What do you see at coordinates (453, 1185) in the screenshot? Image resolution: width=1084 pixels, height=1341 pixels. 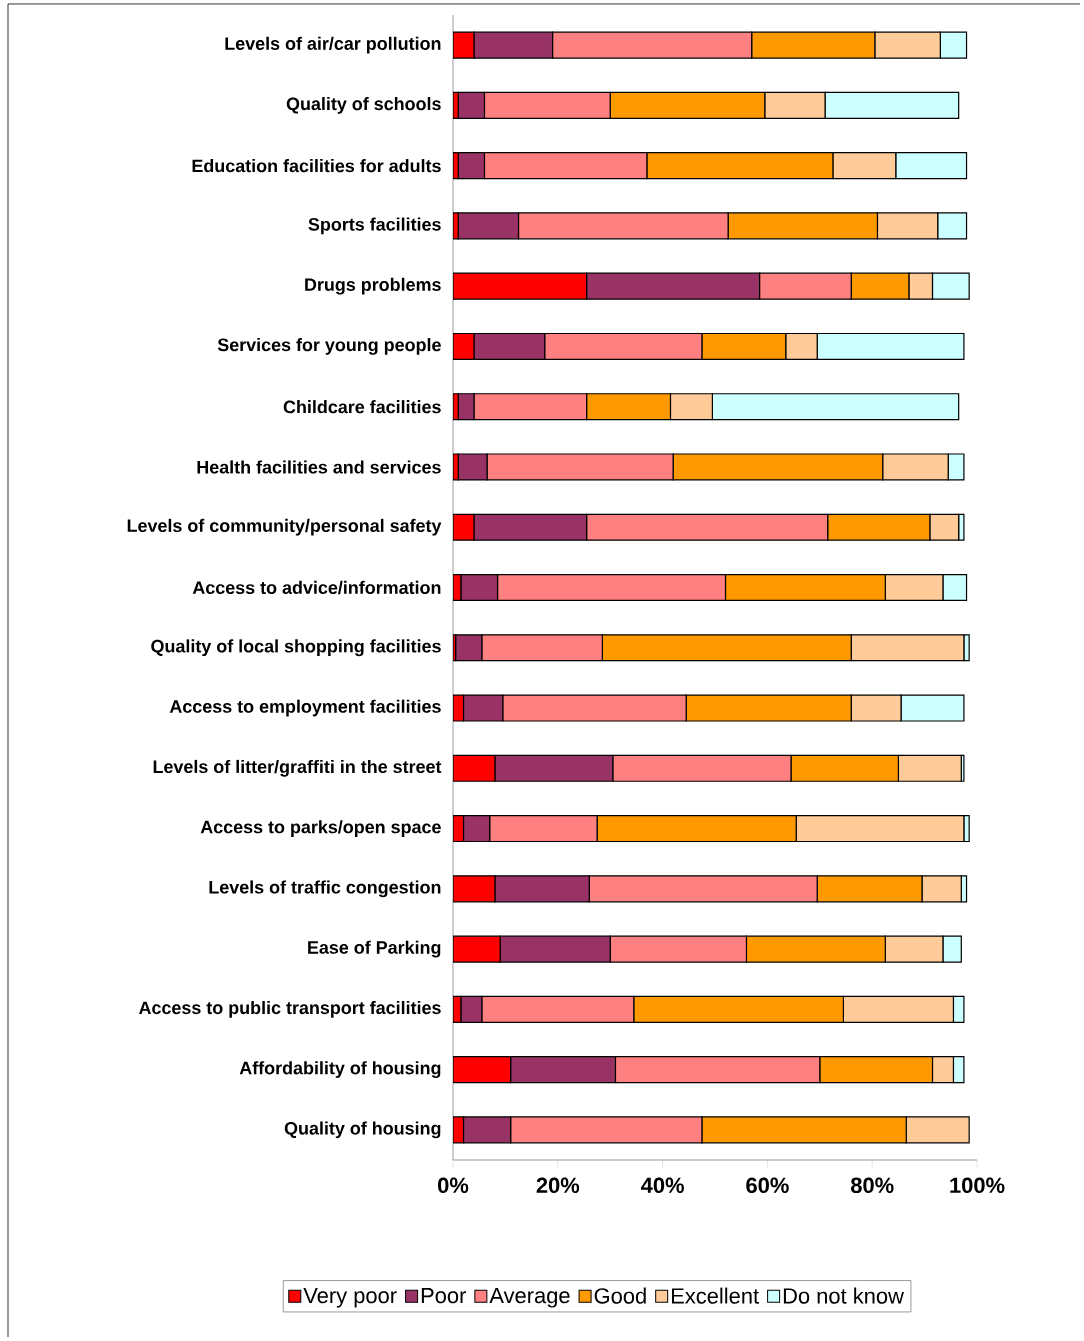 I see `x-tick-label: 0%` at bounding box center [453, 1185].